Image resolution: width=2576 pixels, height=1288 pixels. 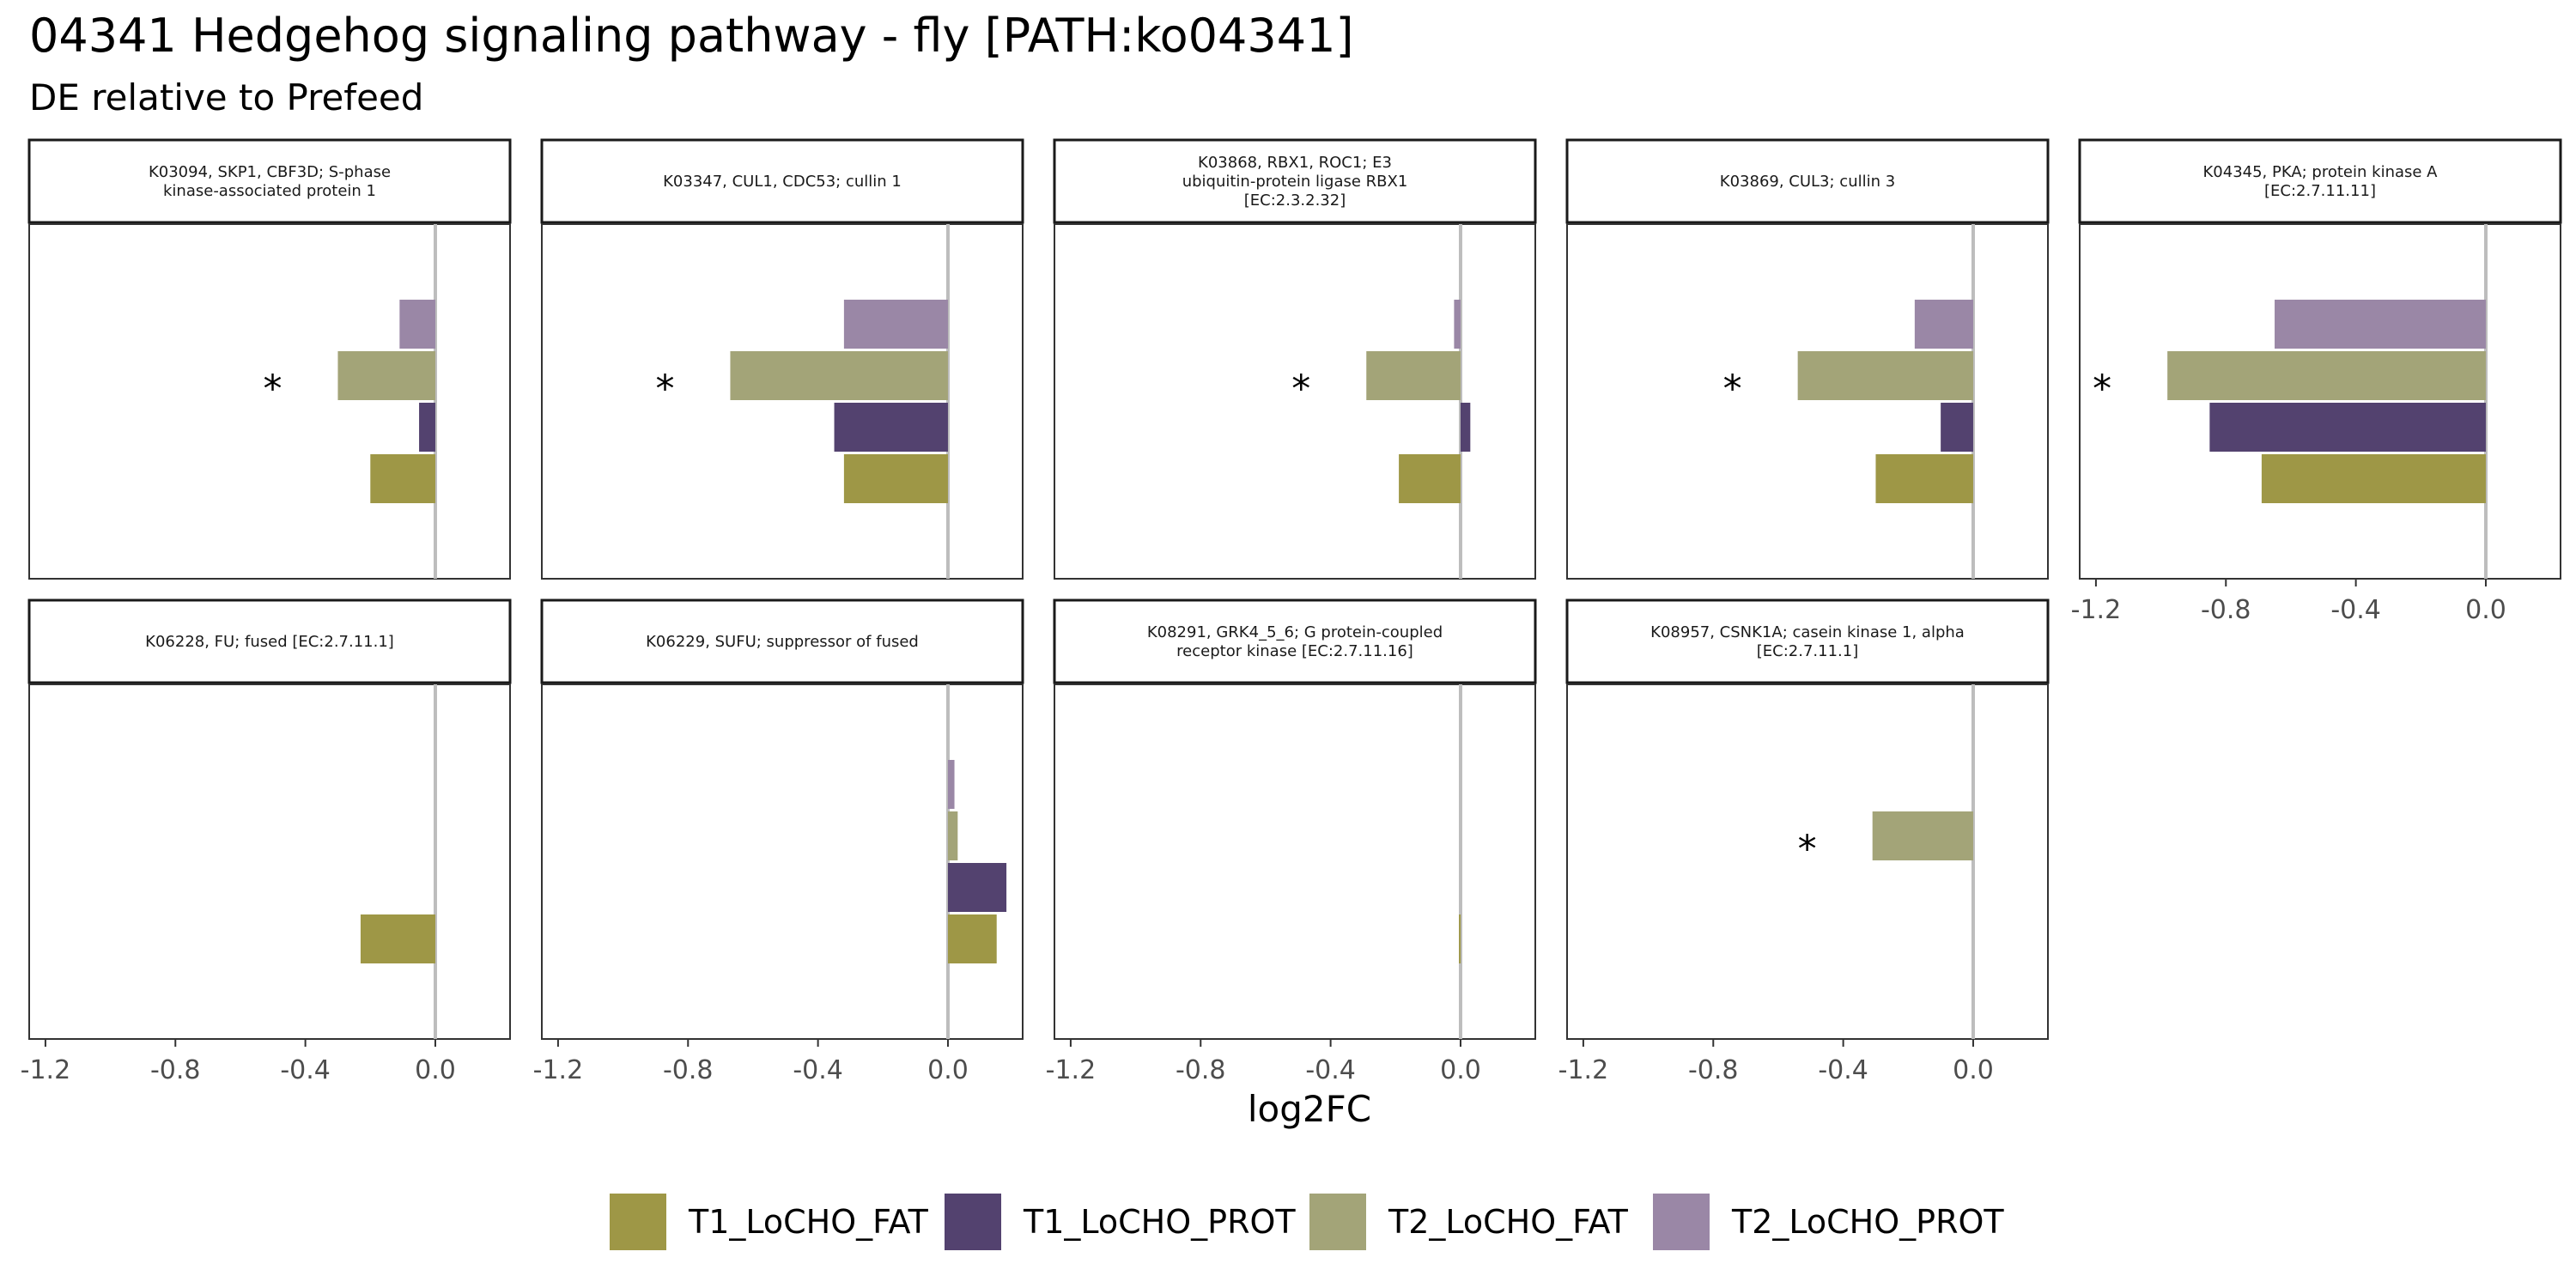 What do you see at coordinates (1295, 163) in the screenshot?
I see `facet-strip-label: K03868, RBX1, ROC1; E3` at bounding box center [1295, 163].